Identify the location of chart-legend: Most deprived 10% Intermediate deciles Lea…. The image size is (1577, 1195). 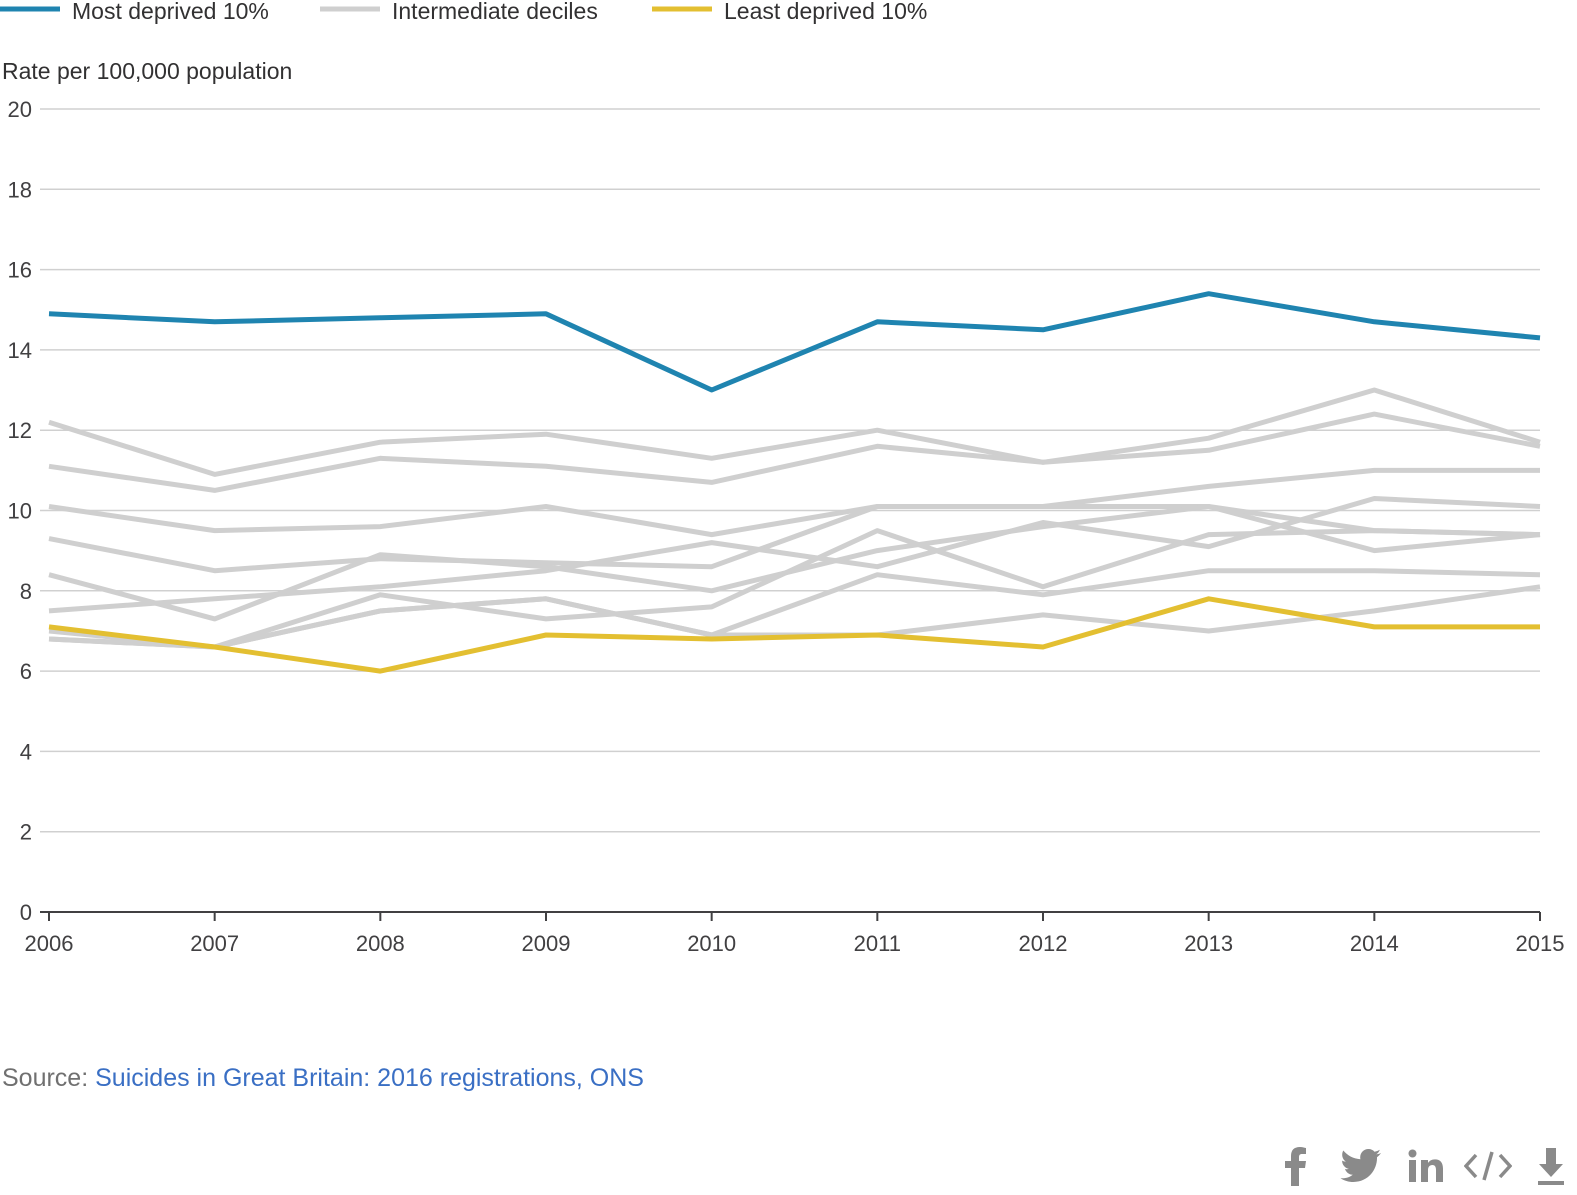
(463, 12).